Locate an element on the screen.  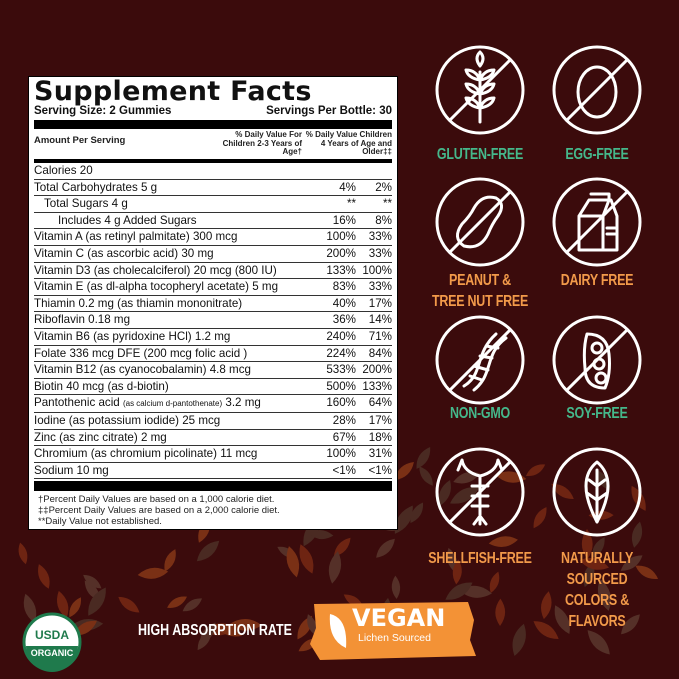
egg-icon is located at coordinates (597, 90).